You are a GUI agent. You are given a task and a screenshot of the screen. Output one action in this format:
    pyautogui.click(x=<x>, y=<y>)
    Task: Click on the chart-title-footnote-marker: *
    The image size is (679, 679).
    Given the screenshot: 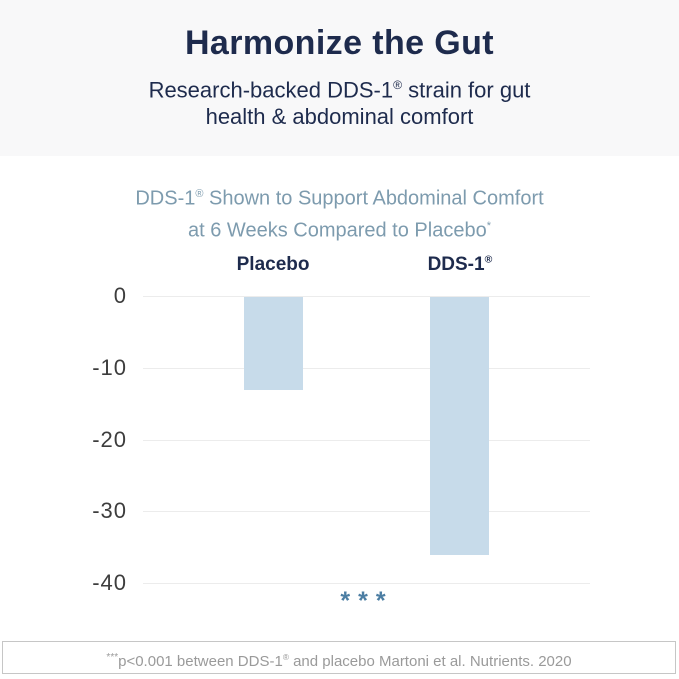 What is the action you would take?
    pyautogui.click(x=488, y=225)
    